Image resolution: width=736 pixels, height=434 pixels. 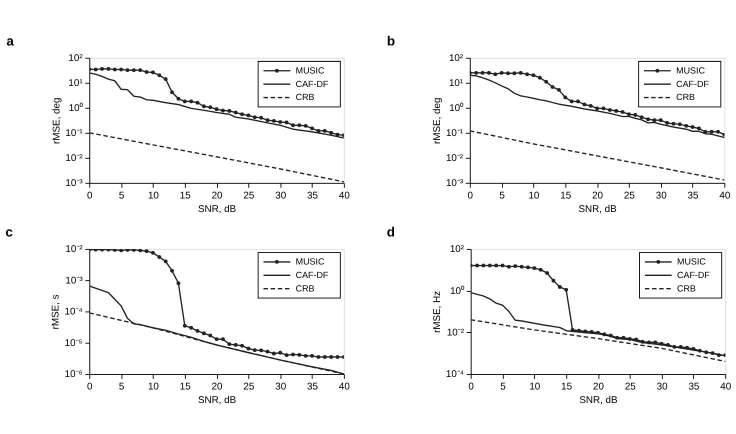 What do you see at coordinates (391, 40) in the screenshot?
I see `chart-title: b` at bounding box center [391, 40].